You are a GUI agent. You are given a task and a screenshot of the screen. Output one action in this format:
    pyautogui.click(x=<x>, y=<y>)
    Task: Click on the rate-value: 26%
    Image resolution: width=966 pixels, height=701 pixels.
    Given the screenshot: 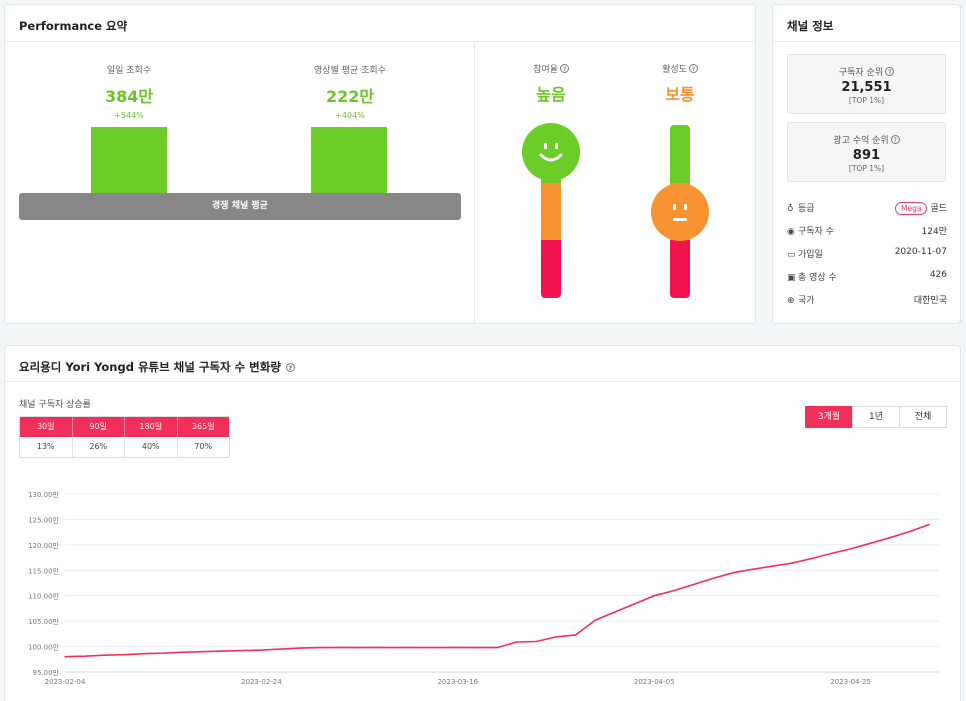 What is the action you would take?
    pyautogui.click(x=98, y=447)
    